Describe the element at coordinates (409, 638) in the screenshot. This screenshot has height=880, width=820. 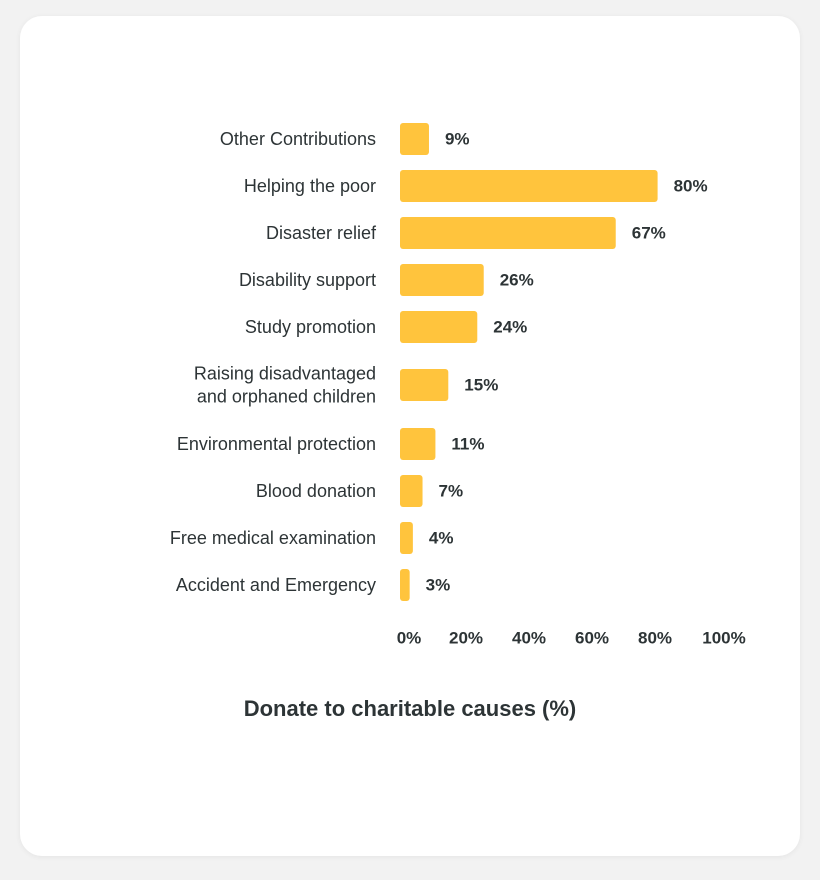
I see `x-tick-label: 0%` at that location.